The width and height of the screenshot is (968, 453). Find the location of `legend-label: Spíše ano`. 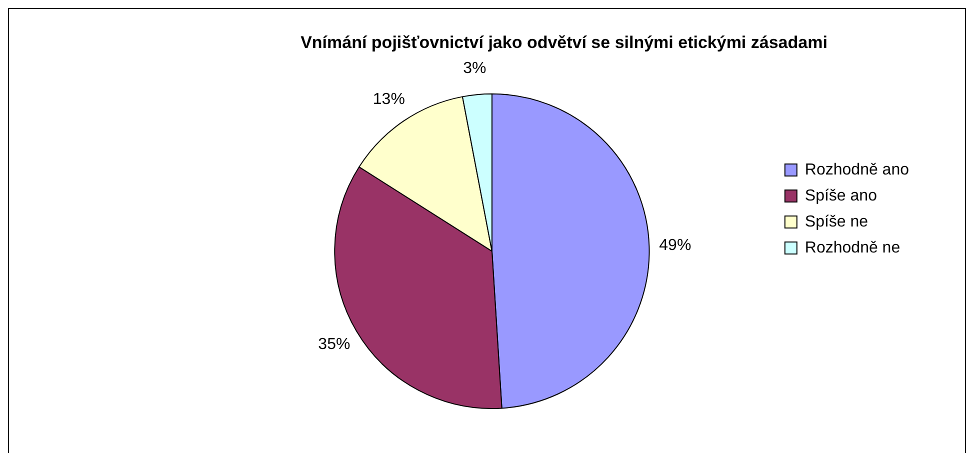

legend-label: Spíše ano is located at coordinates (841, 195).